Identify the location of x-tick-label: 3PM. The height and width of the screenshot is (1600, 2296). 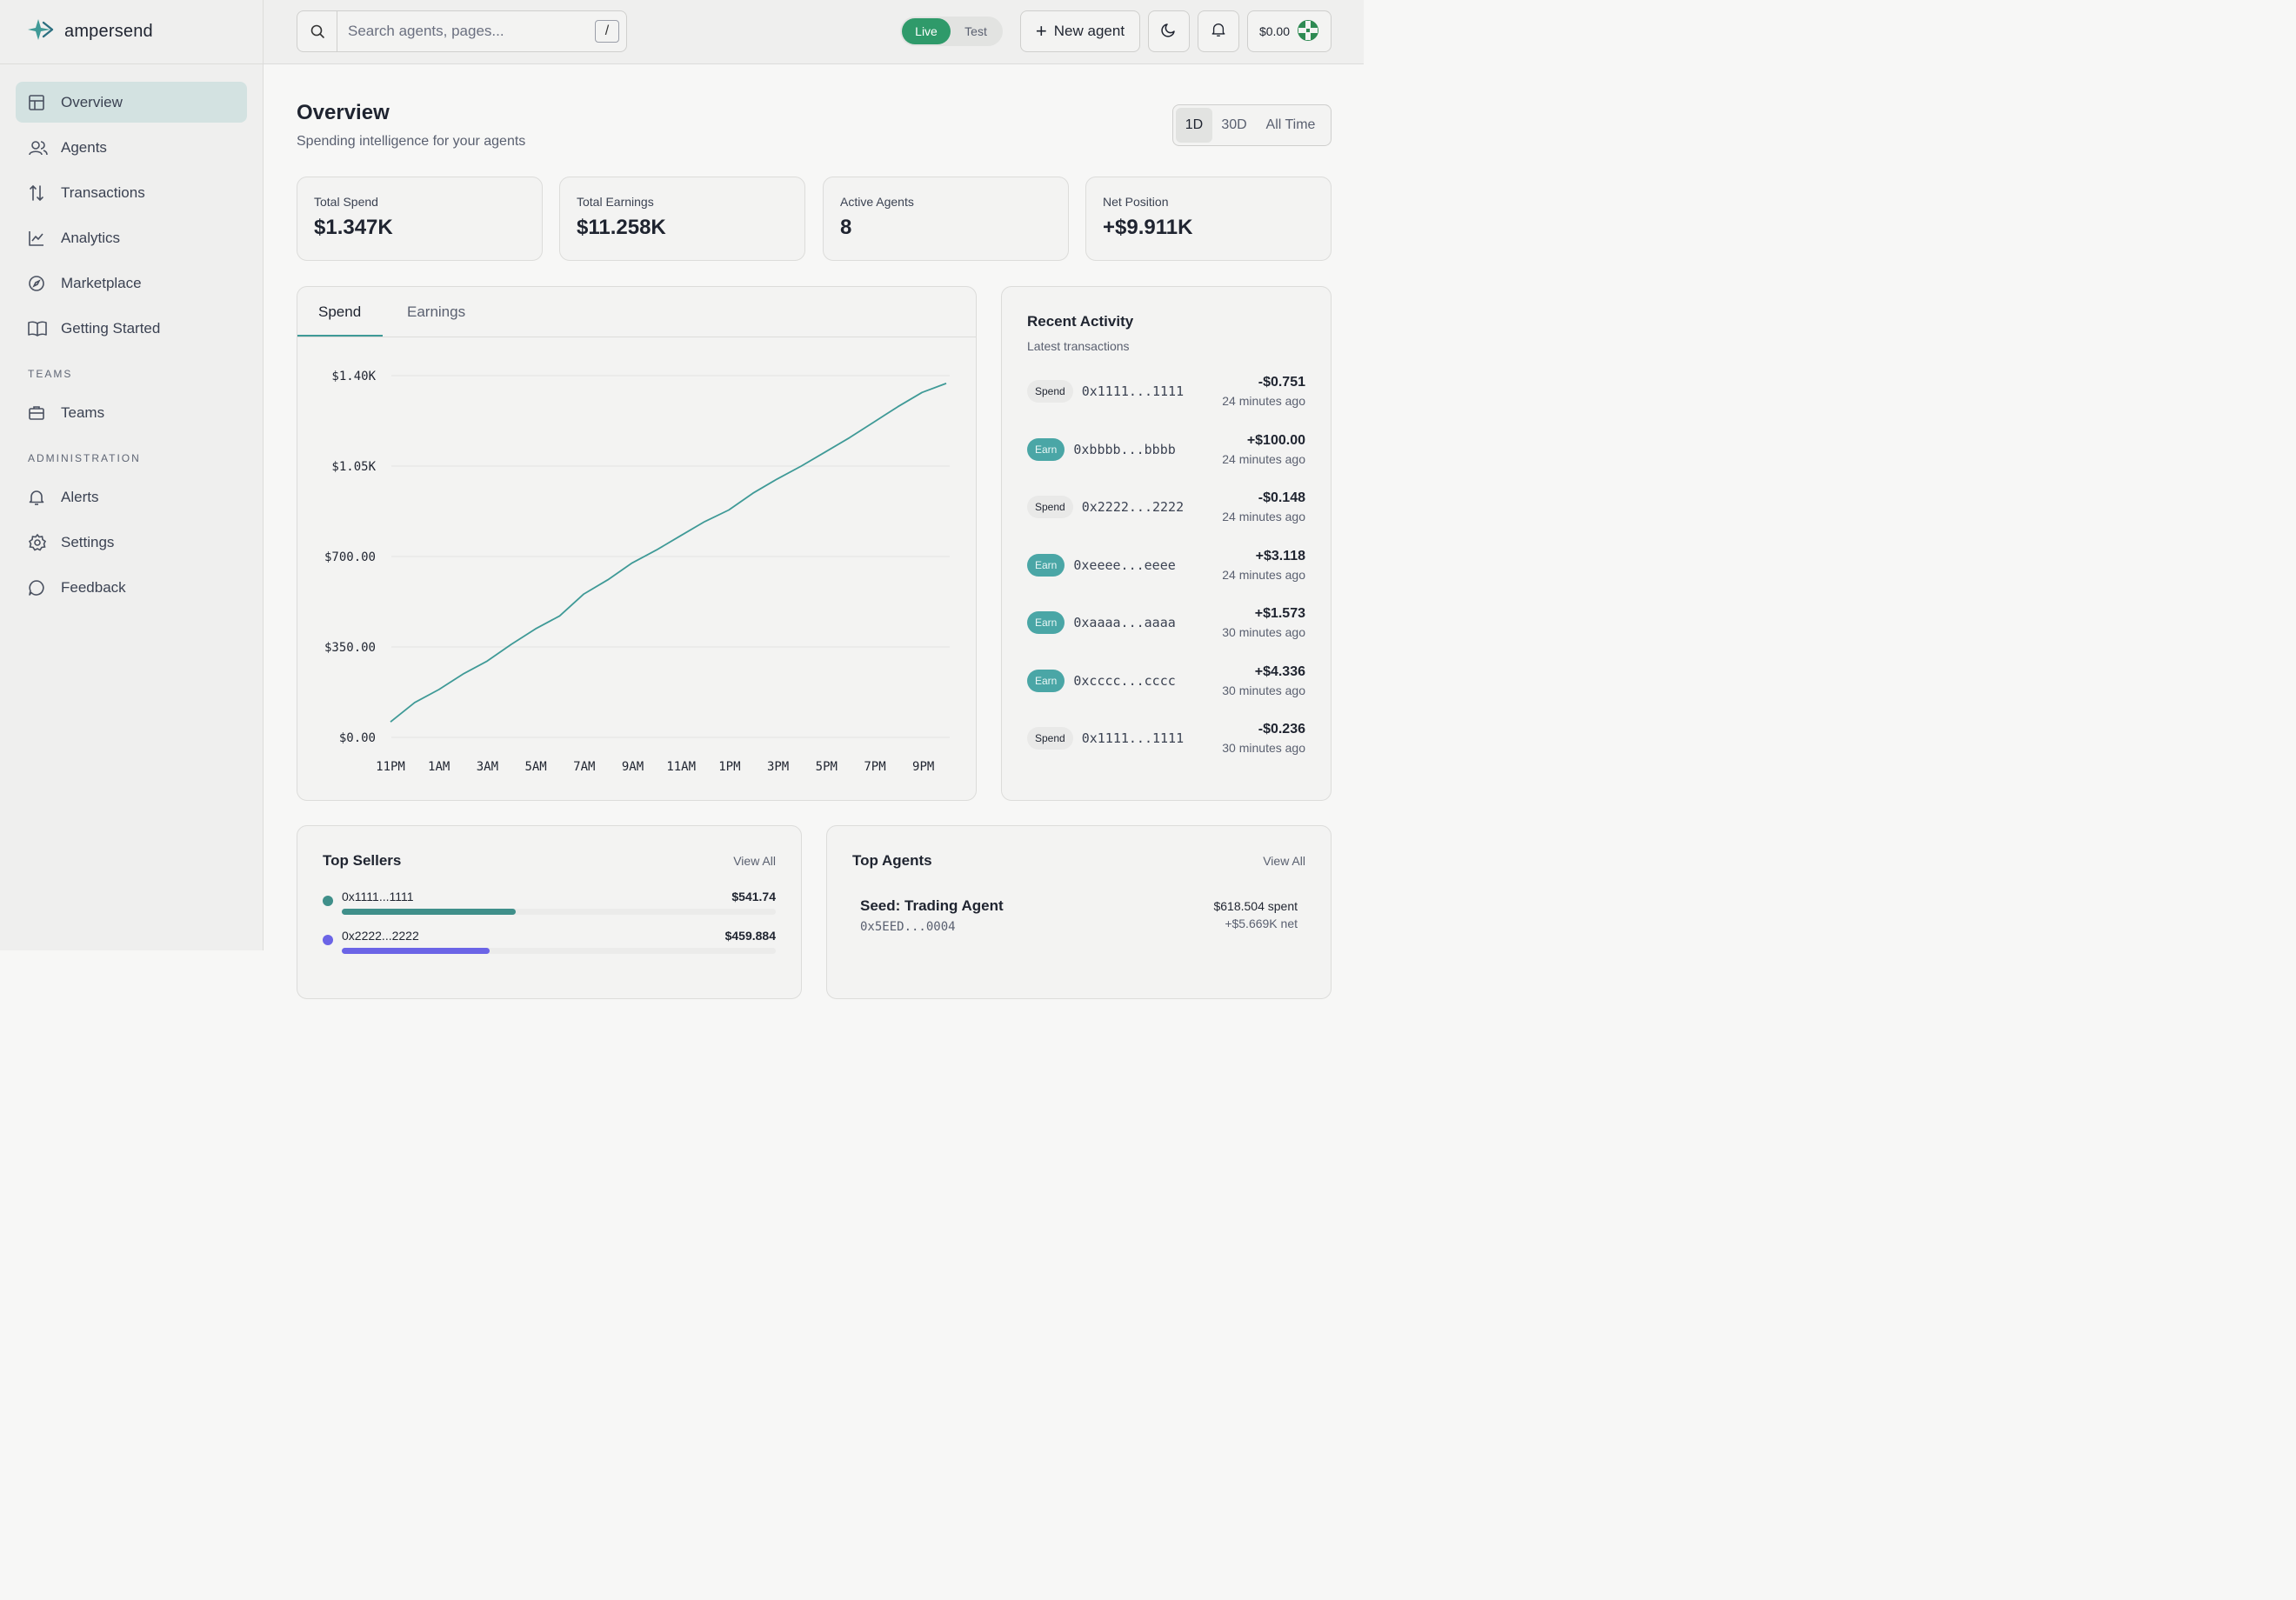
(778, 767).